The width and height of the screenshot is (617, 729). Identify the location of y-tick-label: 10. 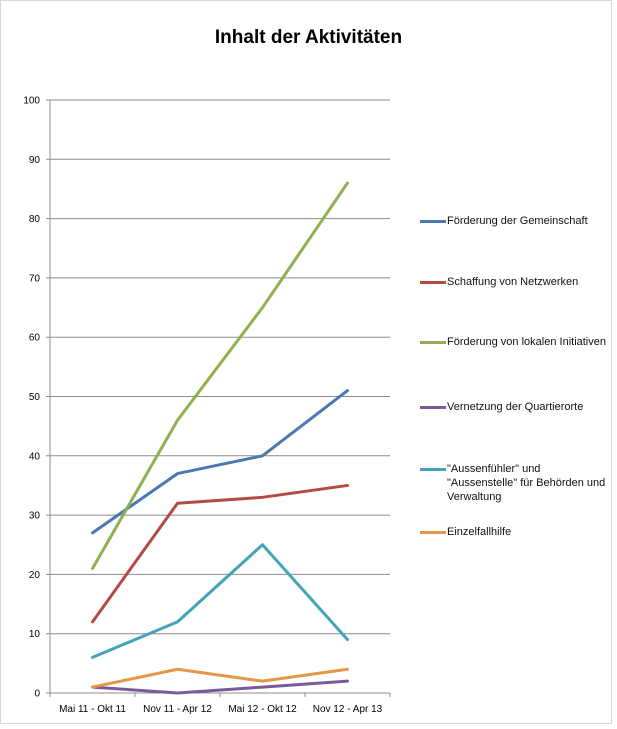
(35, 634).